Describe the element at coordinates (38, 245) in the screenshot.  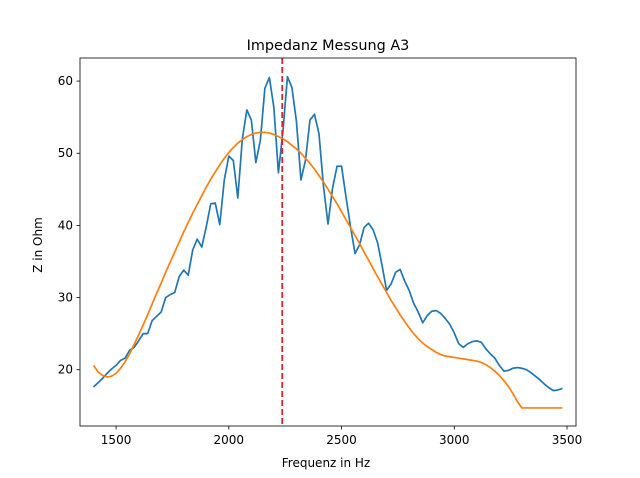
I see `y-axis-label: Z in Ohm` at that location.